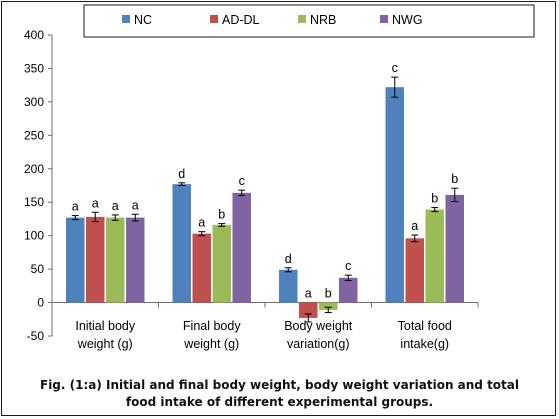  Describe the element at coordinates (34, 169) in the screenshot. I see `y-tick-label: 200` at that location.